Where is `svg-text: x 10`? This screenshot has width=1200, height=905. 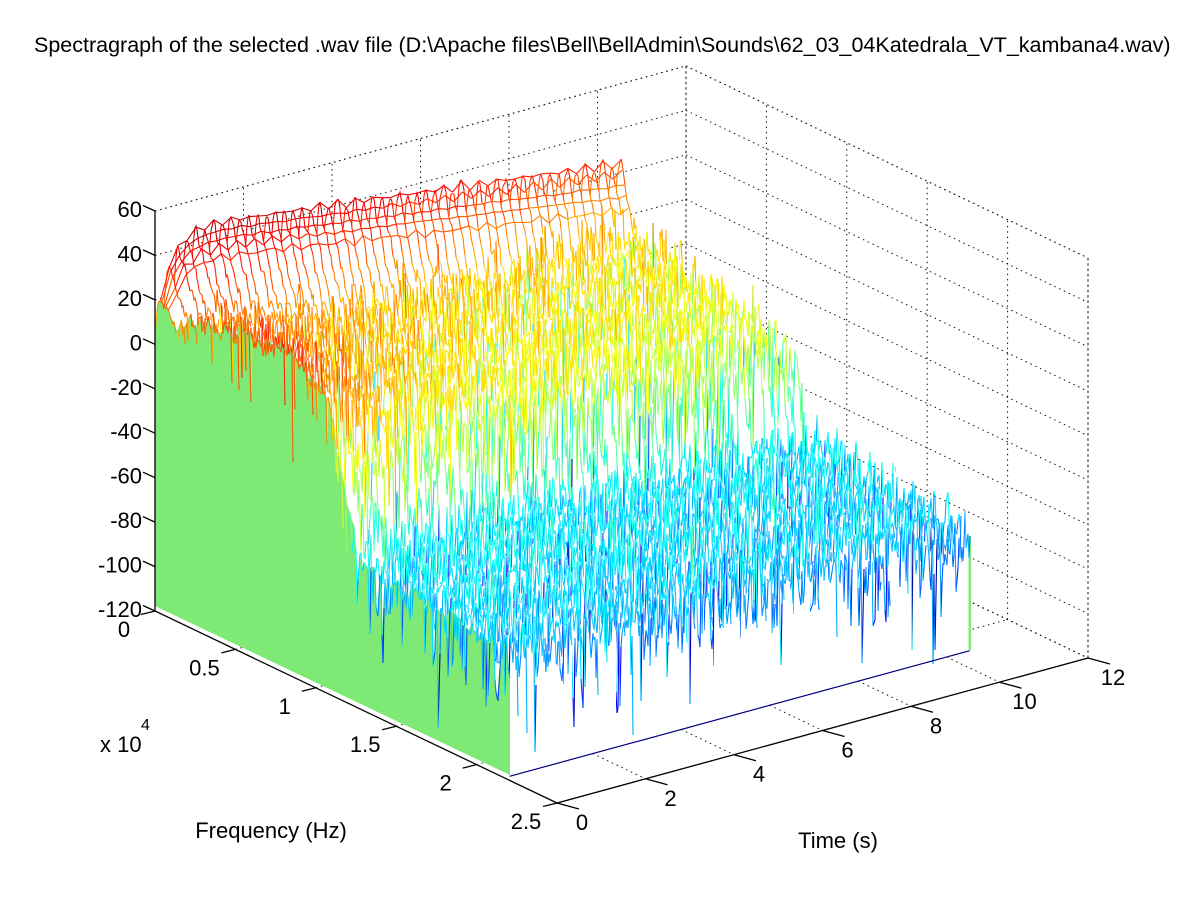 svg-text: x 10 is located at coordinates (121, 744).